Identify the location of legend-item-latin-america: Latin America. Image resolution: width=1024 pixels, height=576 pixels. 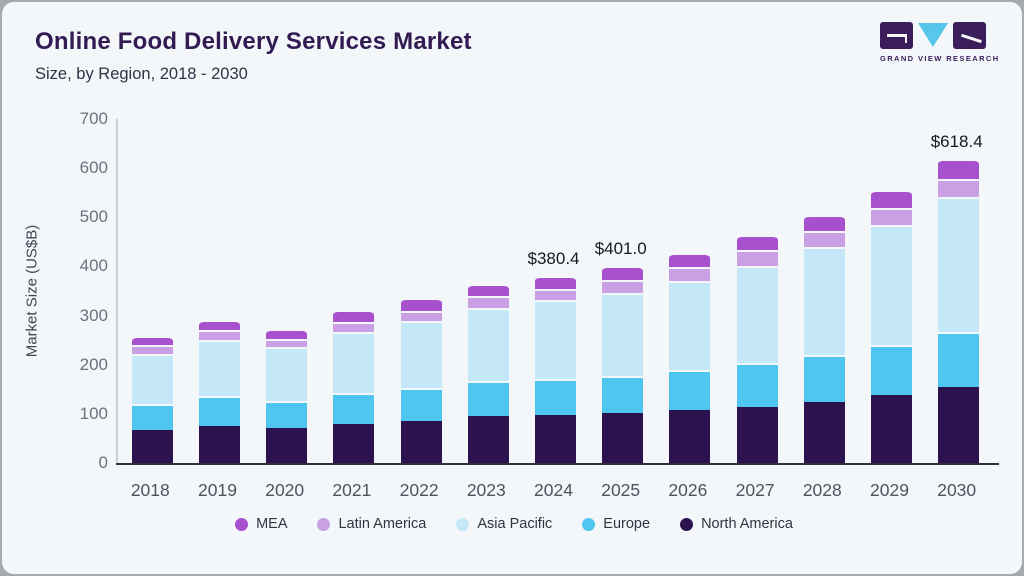
(371, 524).